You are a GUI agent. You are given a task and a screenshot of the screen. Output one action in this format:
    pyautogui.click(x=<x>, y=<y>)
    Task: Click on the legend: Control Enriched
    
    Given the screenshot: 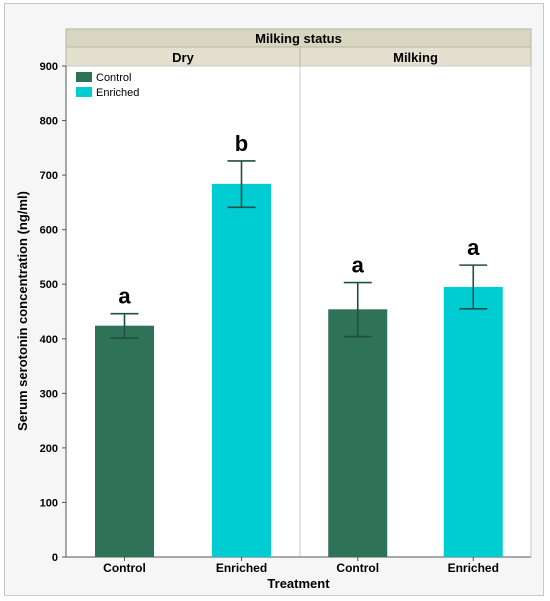 What is the action you would take?
    pyautogui.click(x=107, y=85)
    